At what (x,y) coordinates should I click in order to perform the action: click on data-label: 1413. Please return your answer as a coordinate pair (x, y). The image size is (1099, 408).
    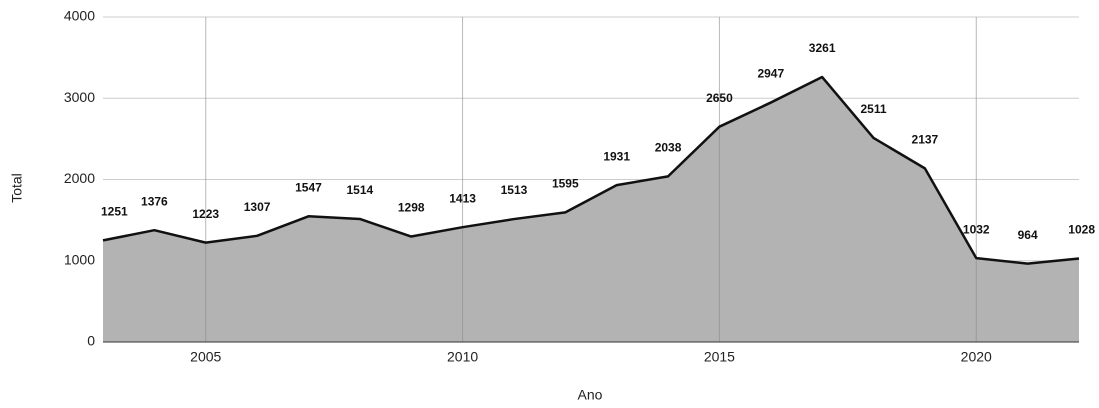
    Looking at the image, I should click on (462, 198).